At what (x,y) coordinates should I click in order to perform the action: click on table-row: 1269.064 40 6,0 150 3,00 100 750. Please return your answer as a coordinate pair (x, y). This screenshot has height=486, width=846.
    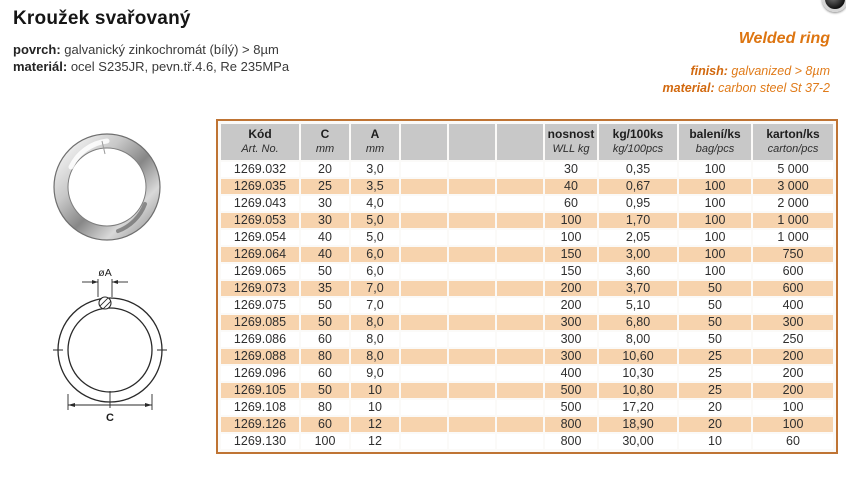
    Looking at the image, I should click on (527, 254).